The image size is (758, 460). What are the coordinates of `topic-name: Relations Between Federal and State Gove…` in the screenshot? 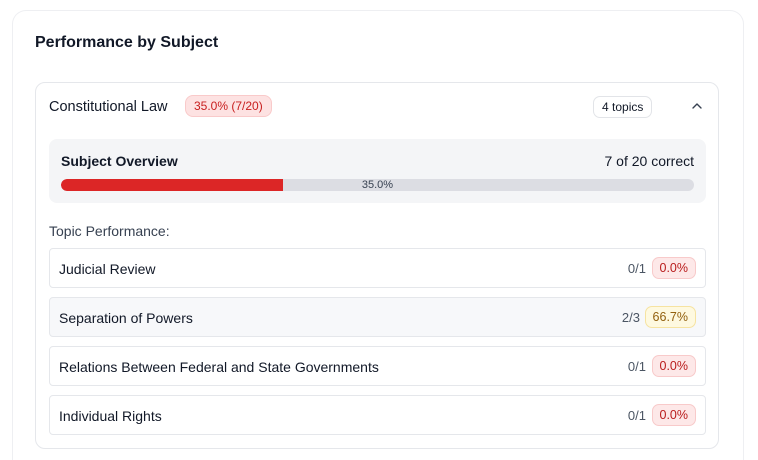 It's located at (219, 367).